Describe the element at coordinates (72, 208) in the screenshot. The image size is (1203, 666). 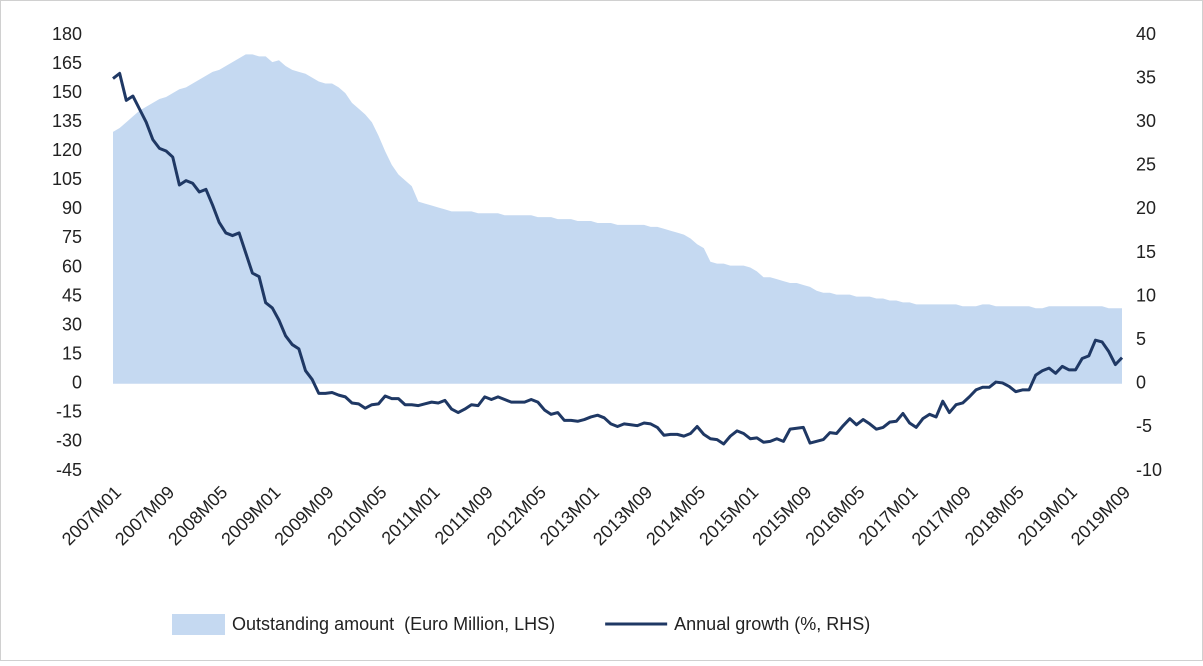
I see `y-tick-label: 90` at that location.